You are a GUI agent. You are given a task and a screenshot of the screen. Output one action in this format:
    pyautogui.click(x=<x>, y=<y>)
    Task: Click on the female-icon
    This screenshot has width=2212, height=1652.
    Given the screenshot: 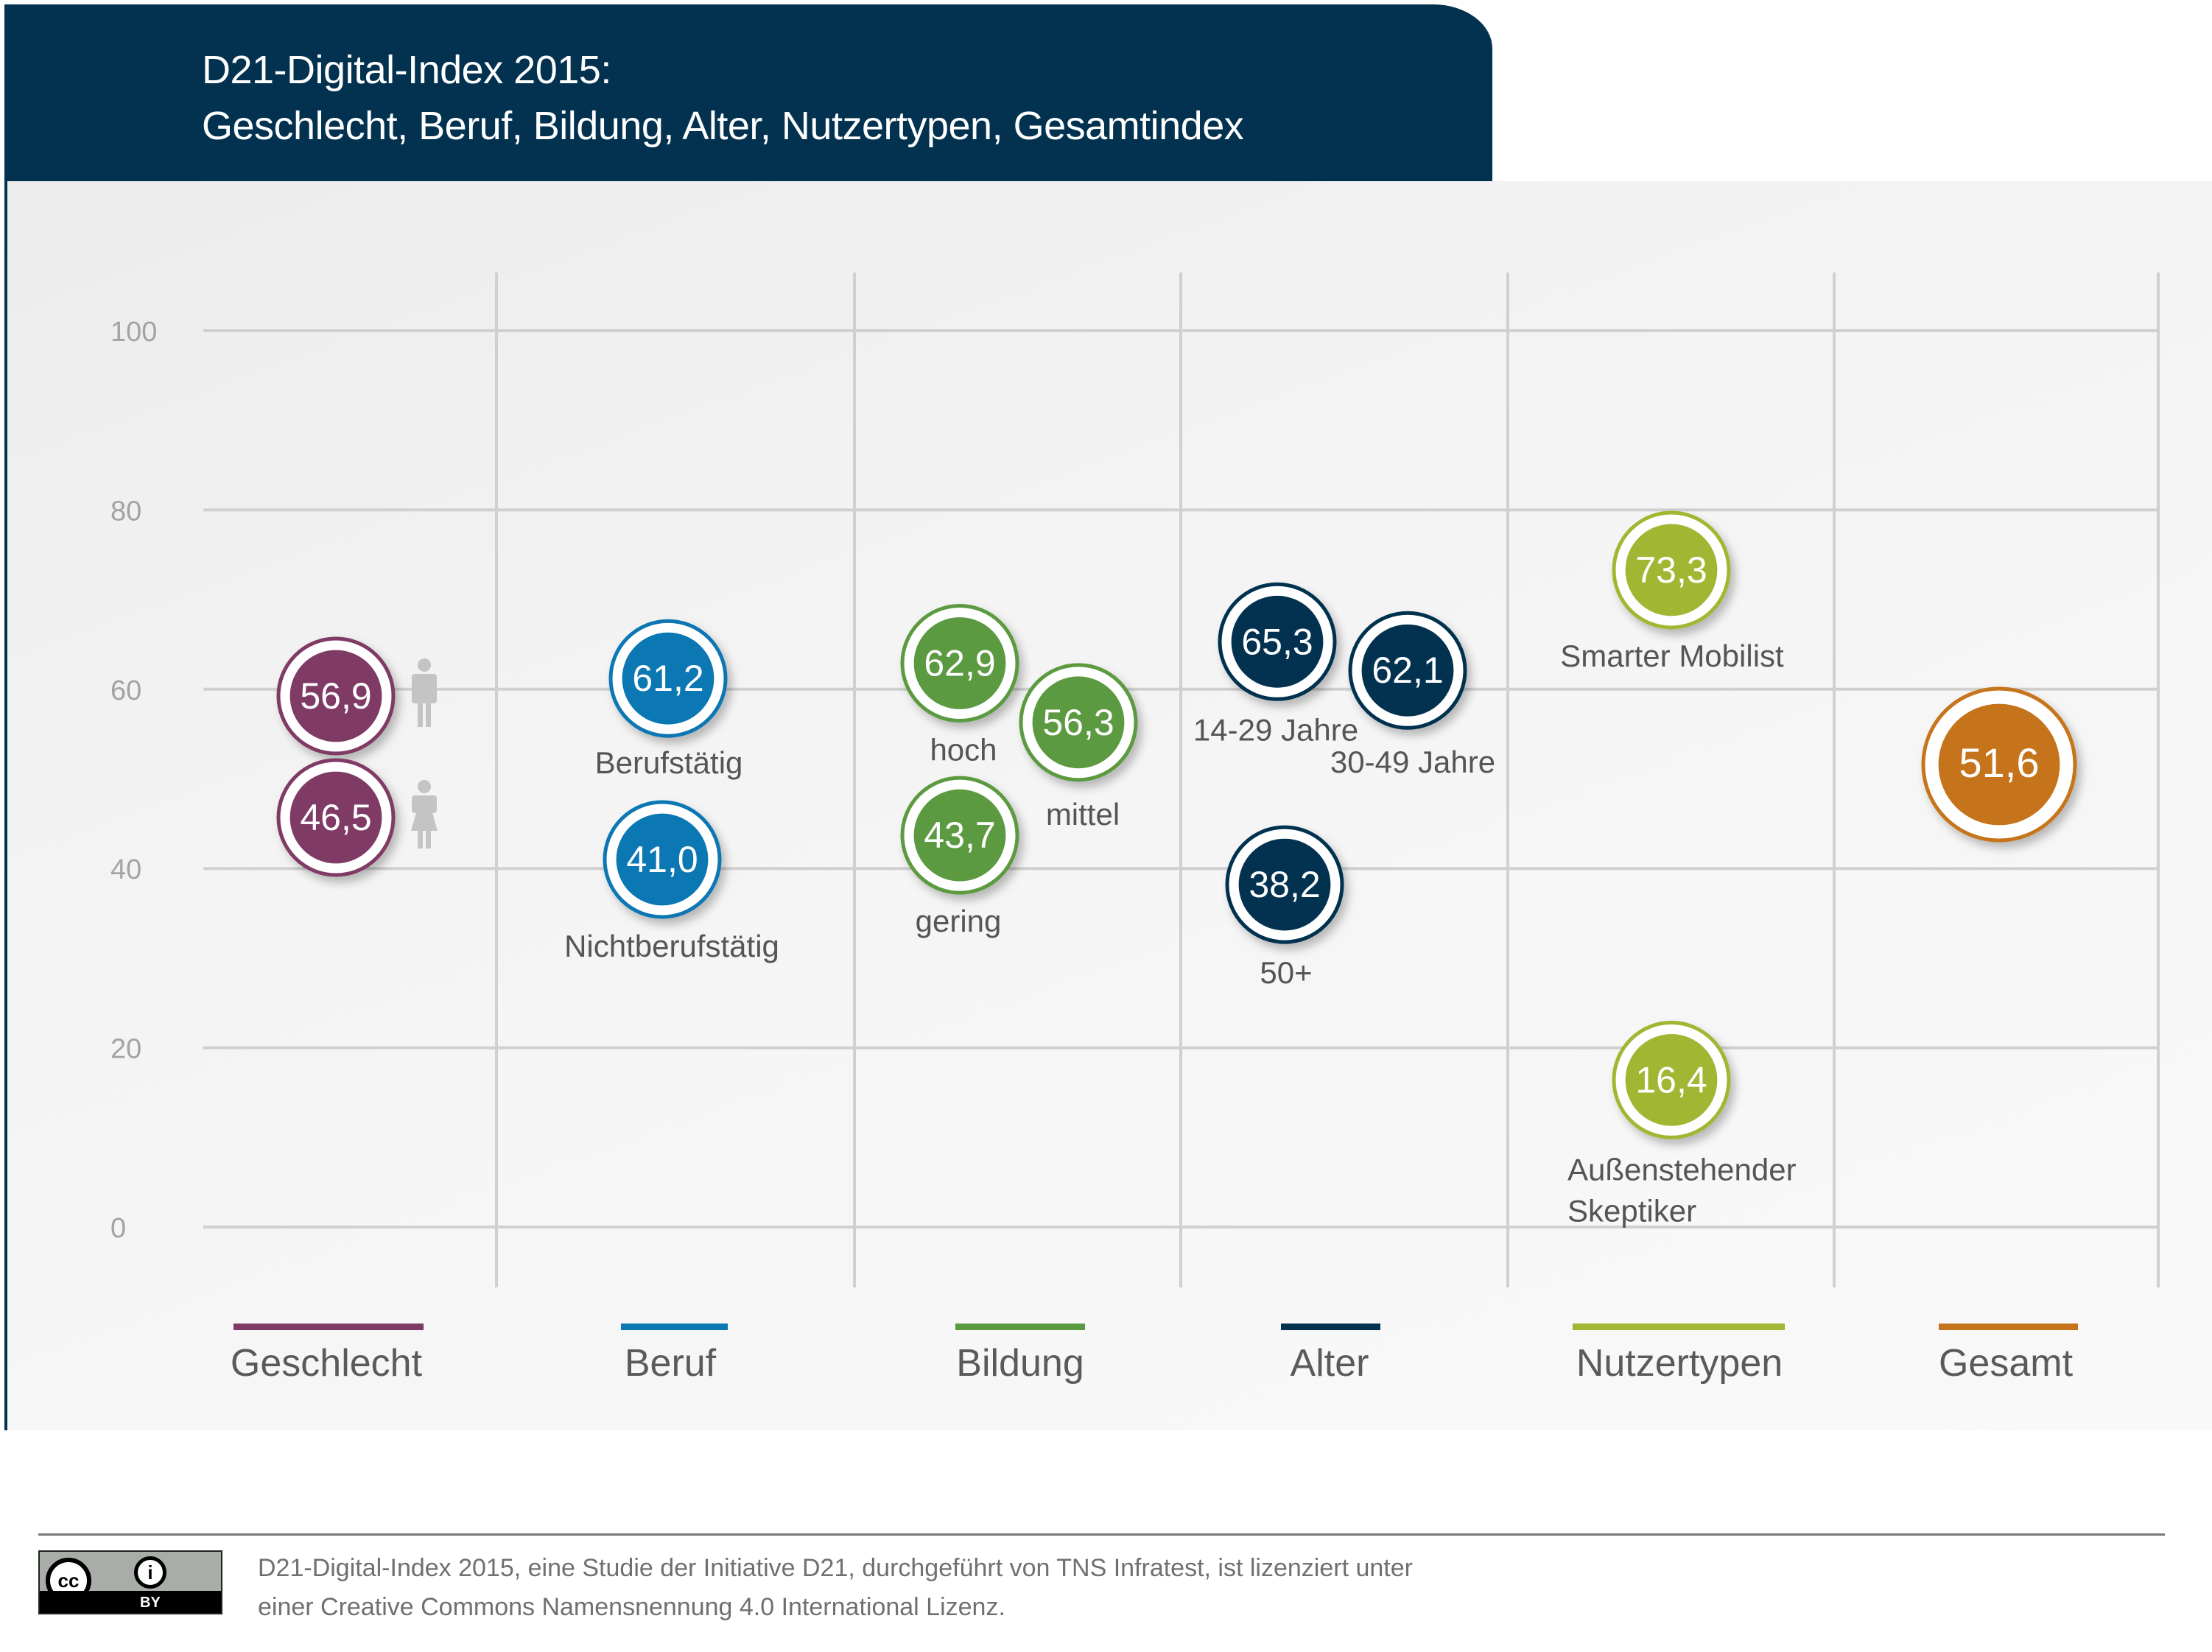 What is the action you would take?
    pyautogui.click(x=424, y=814)
    